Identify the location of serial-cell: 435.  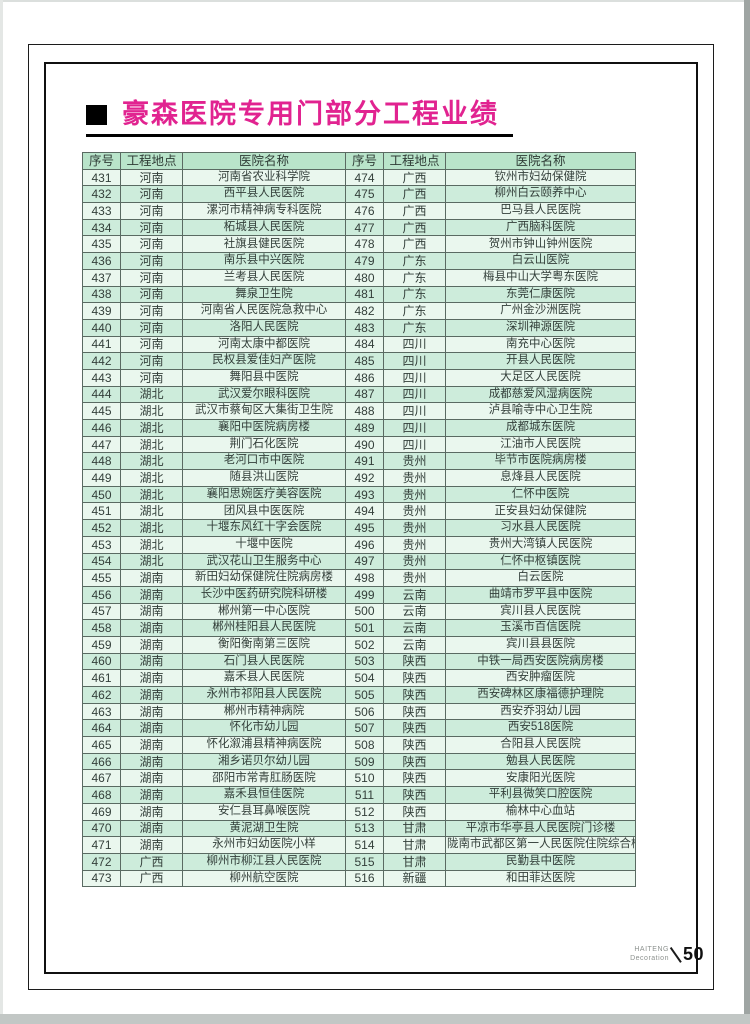
(101, 244).